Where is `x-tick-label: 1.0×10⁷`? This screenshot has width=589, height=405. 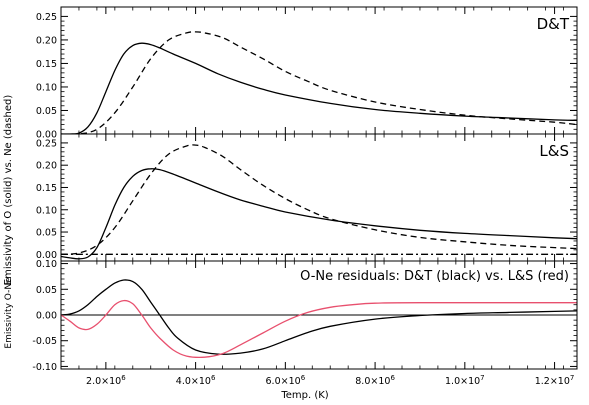
x-tick-label: 1.0×10⁷ is located at coordinates (465, 380).